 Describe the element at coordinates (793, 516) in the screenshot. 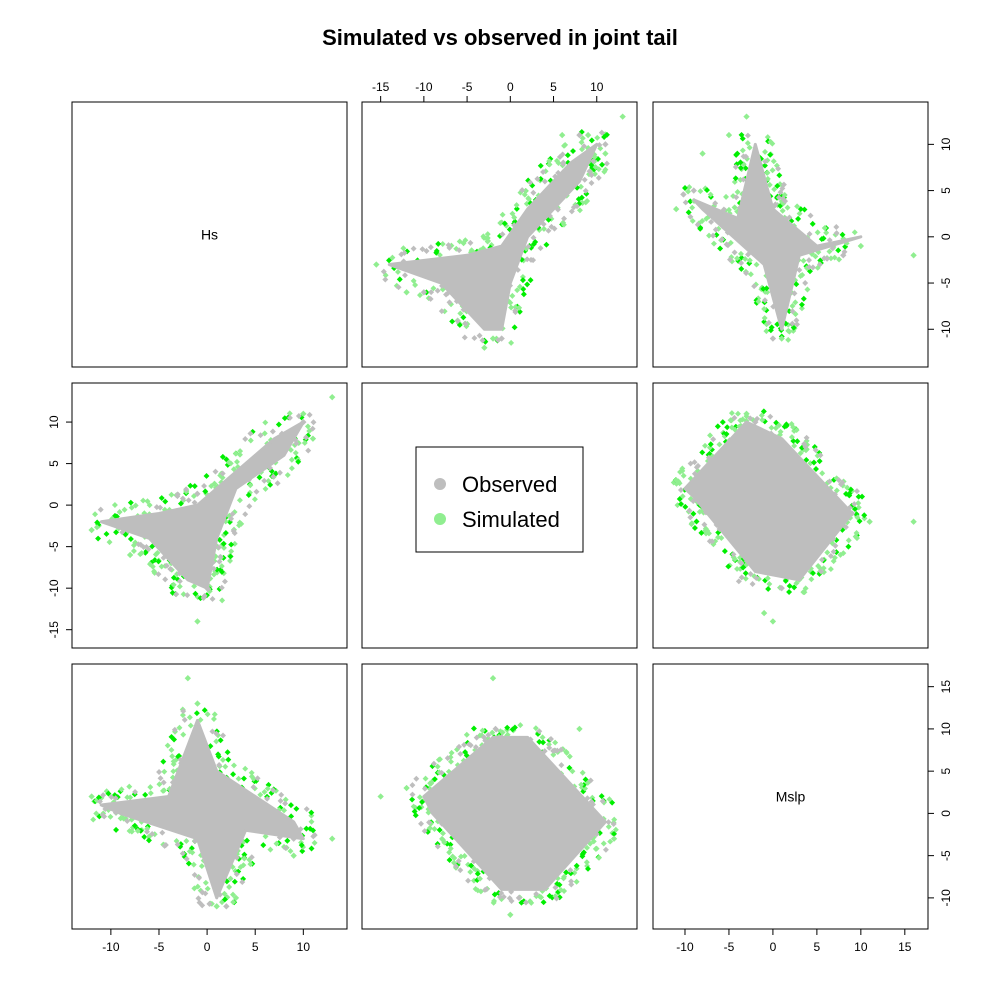

I see `scatter-panel-r2-c3` at that location.